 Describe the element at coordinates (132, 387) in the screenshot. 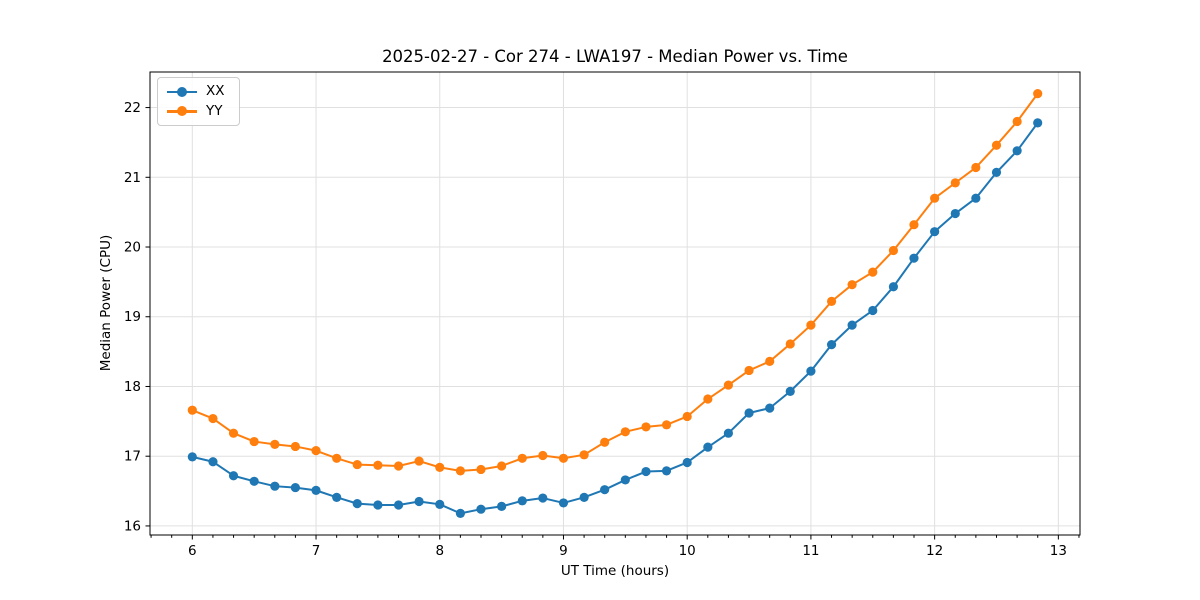

I see `y-tick-label: 18` at that location.